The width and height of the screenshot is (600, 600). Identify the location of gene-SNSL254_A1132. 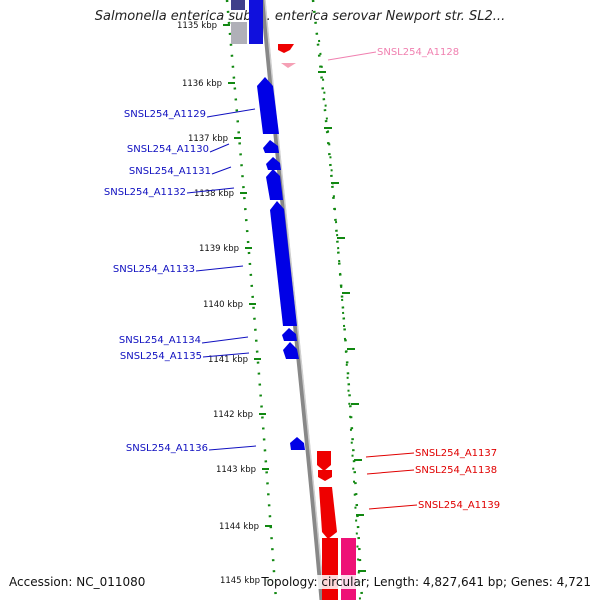
(274, 184).